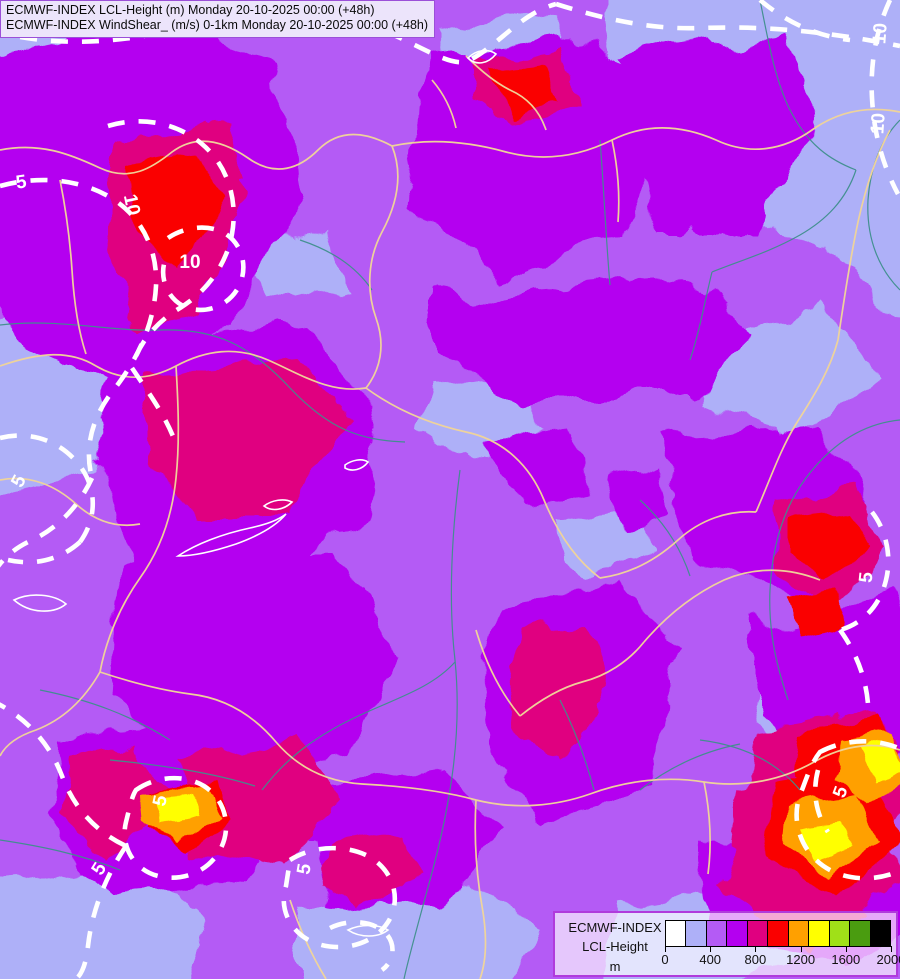 The height and width of the screenshot is (979, 900). What do you see at coordinates (846, 959) in the screenshot?
I see `legend-tick-label-4: 1600` at bounding box center [846, 959].